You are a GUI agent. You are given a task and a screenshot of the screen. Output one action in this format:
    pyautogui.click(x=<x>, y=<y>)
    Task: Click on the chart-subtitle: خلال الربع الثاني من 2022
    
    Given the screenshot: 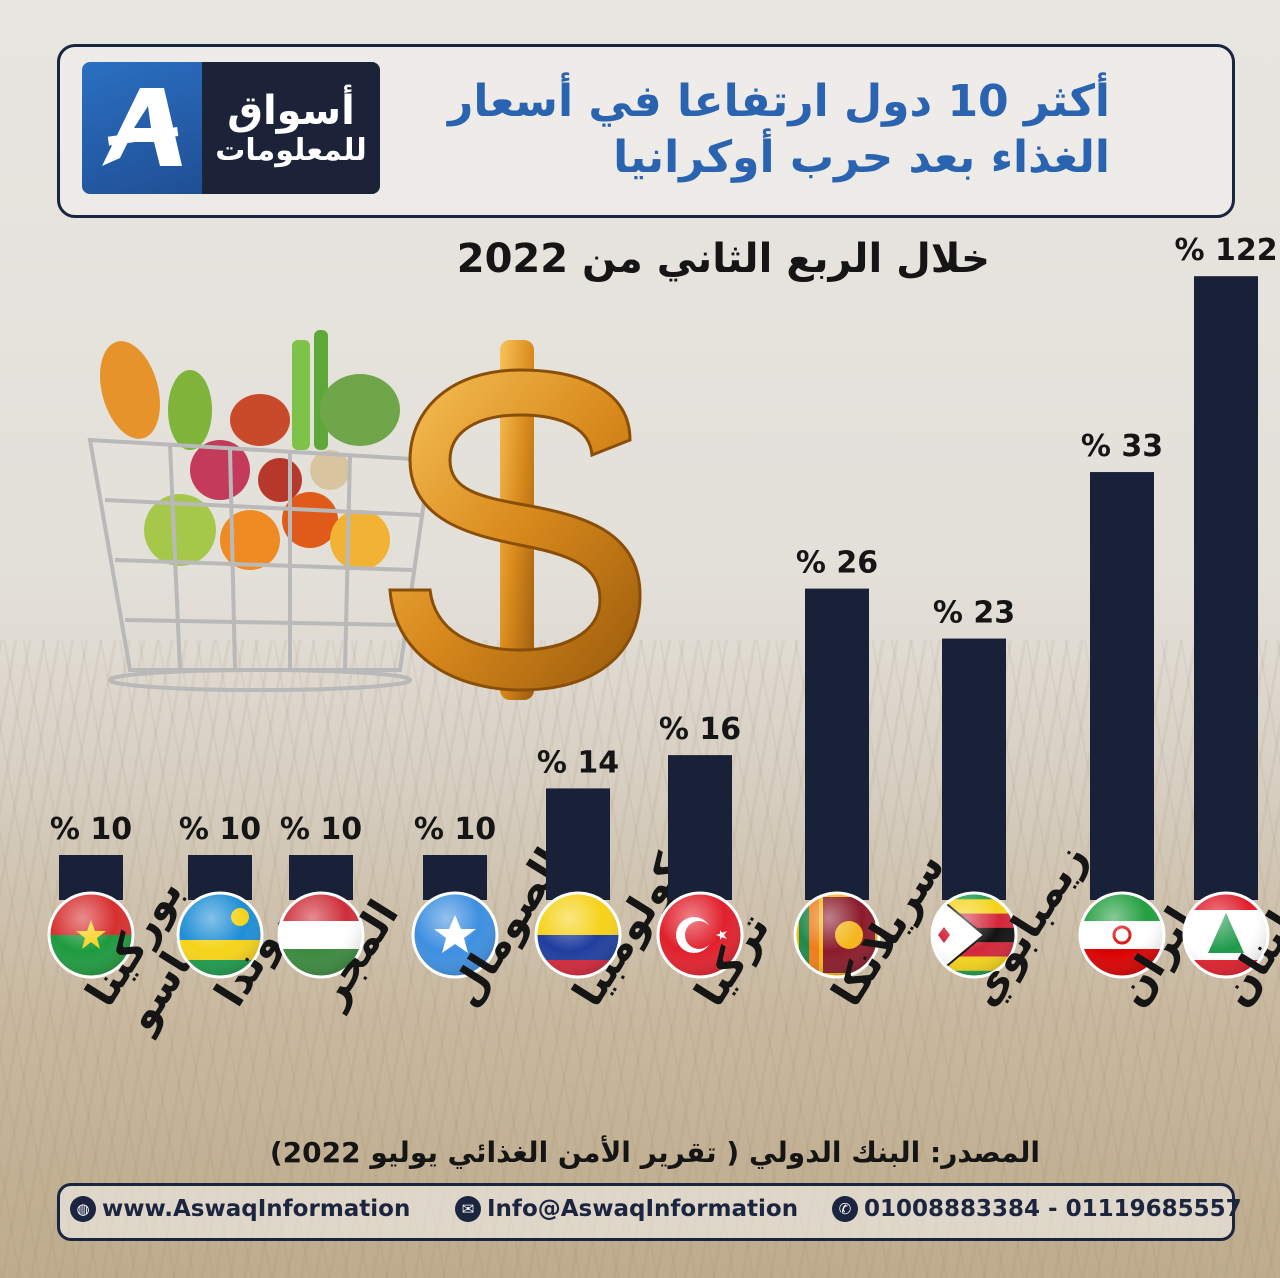 What is the action you would take?
    pyautogui.click(x=723, y=259)
    